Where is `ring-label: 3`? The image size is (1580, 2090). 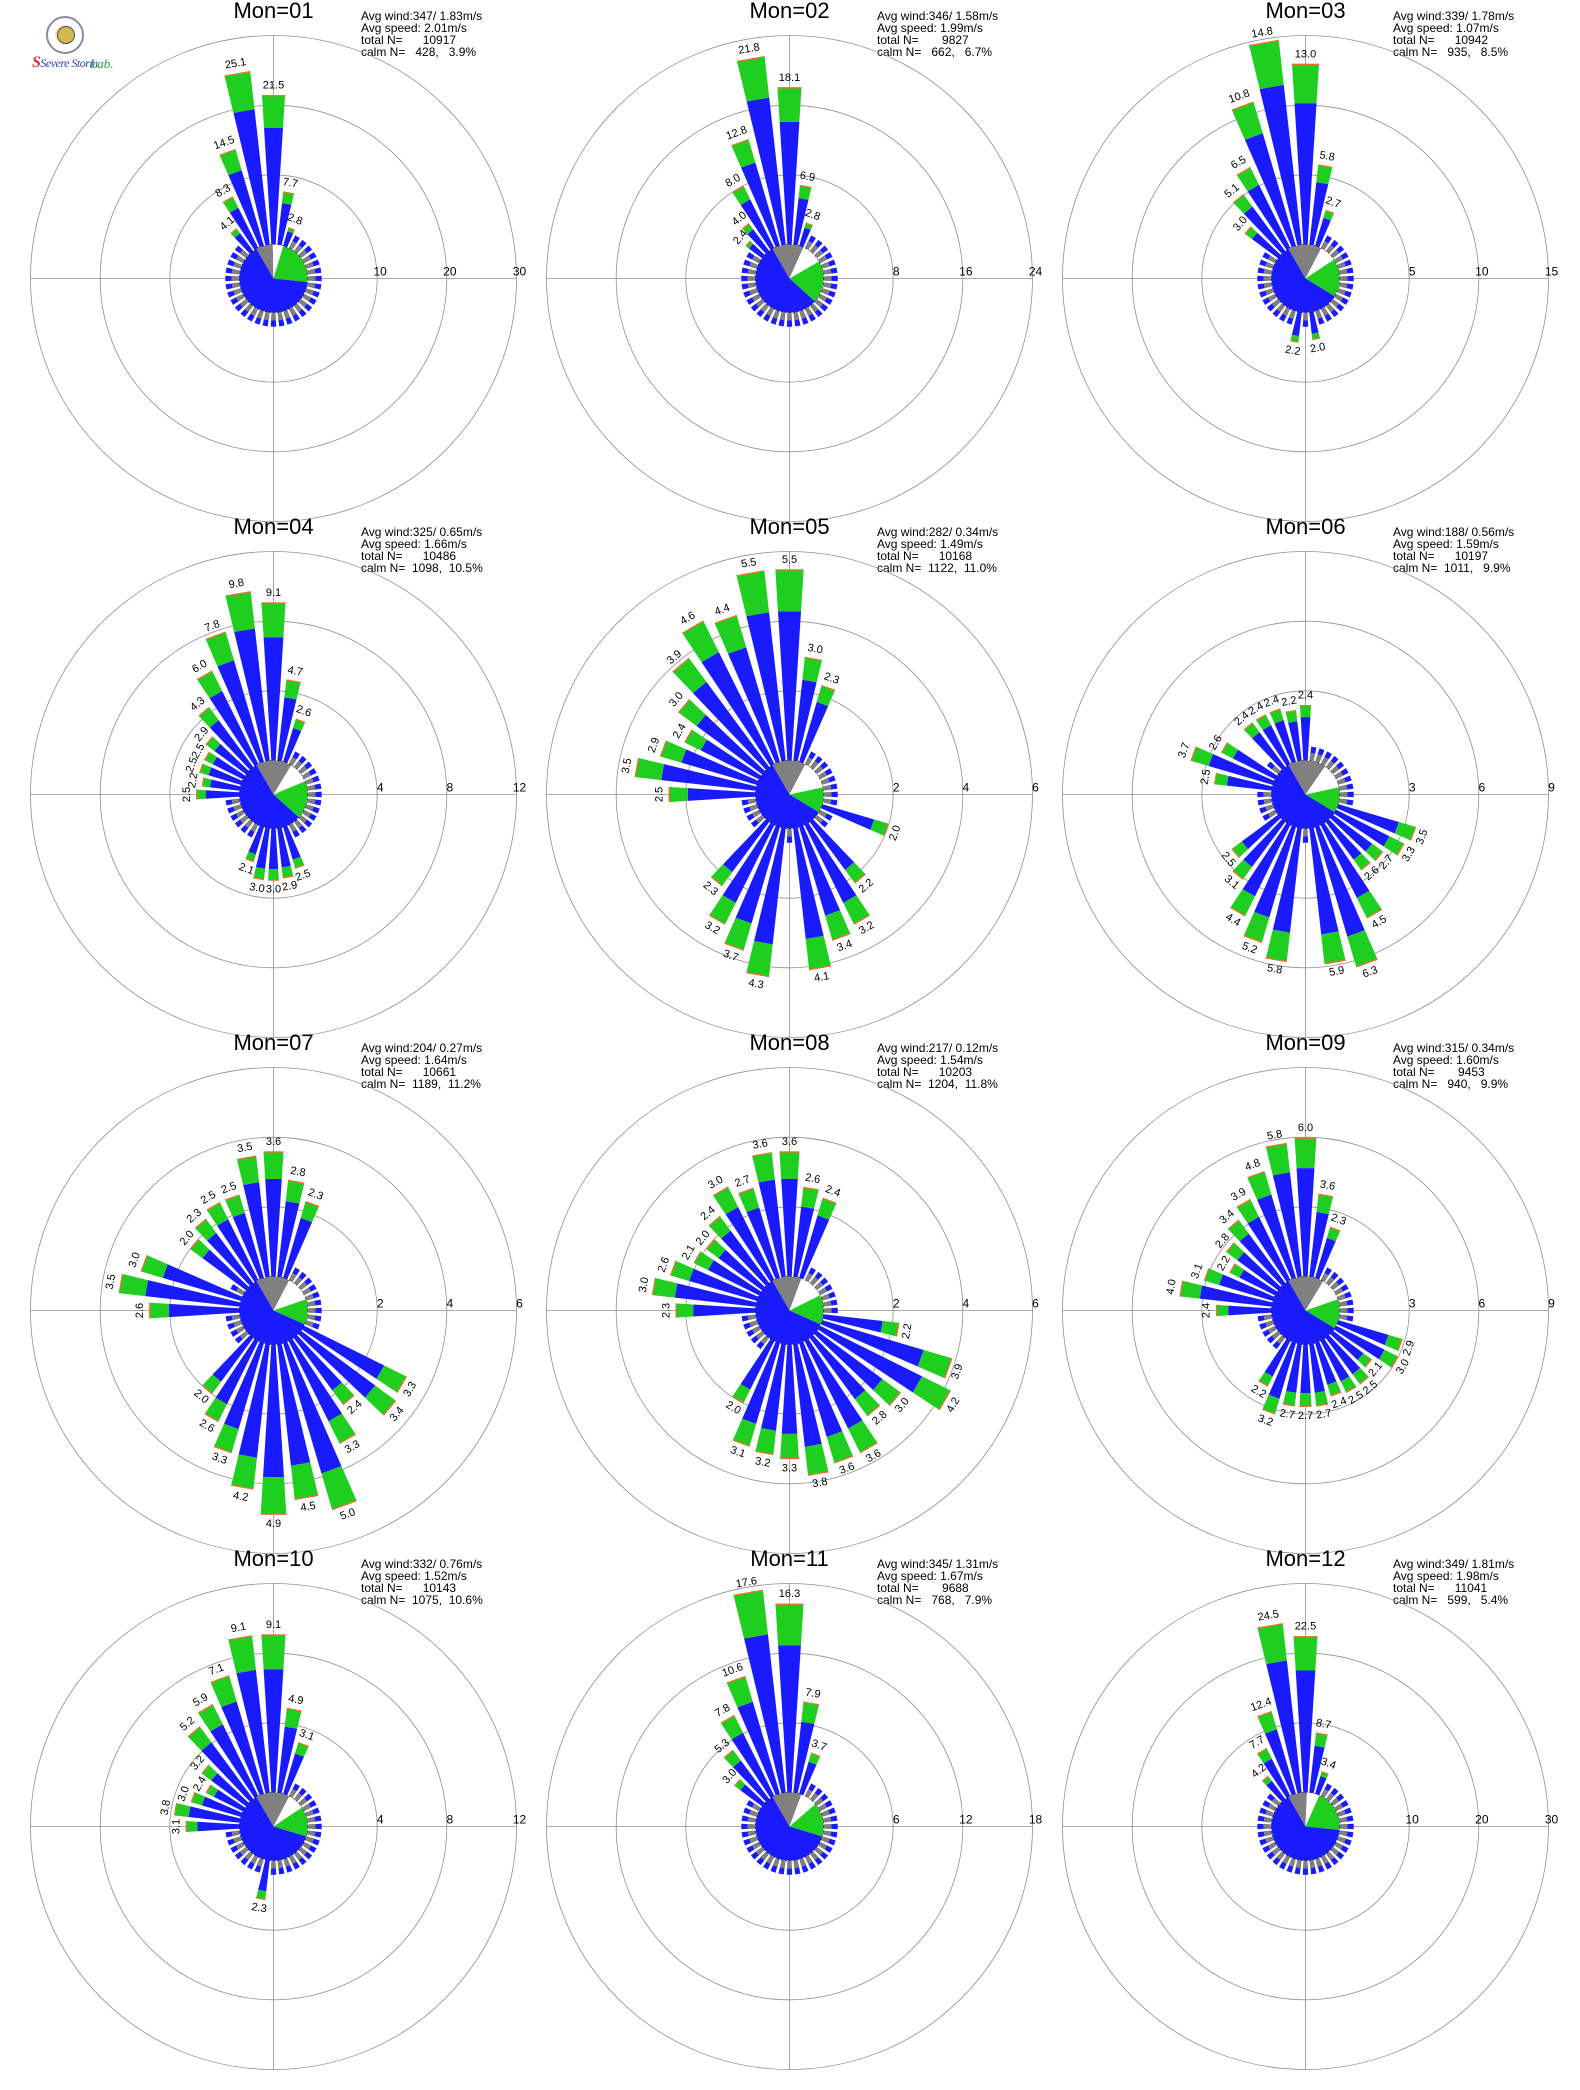 ring-label: 3 is located at coordinates (1412, 788).